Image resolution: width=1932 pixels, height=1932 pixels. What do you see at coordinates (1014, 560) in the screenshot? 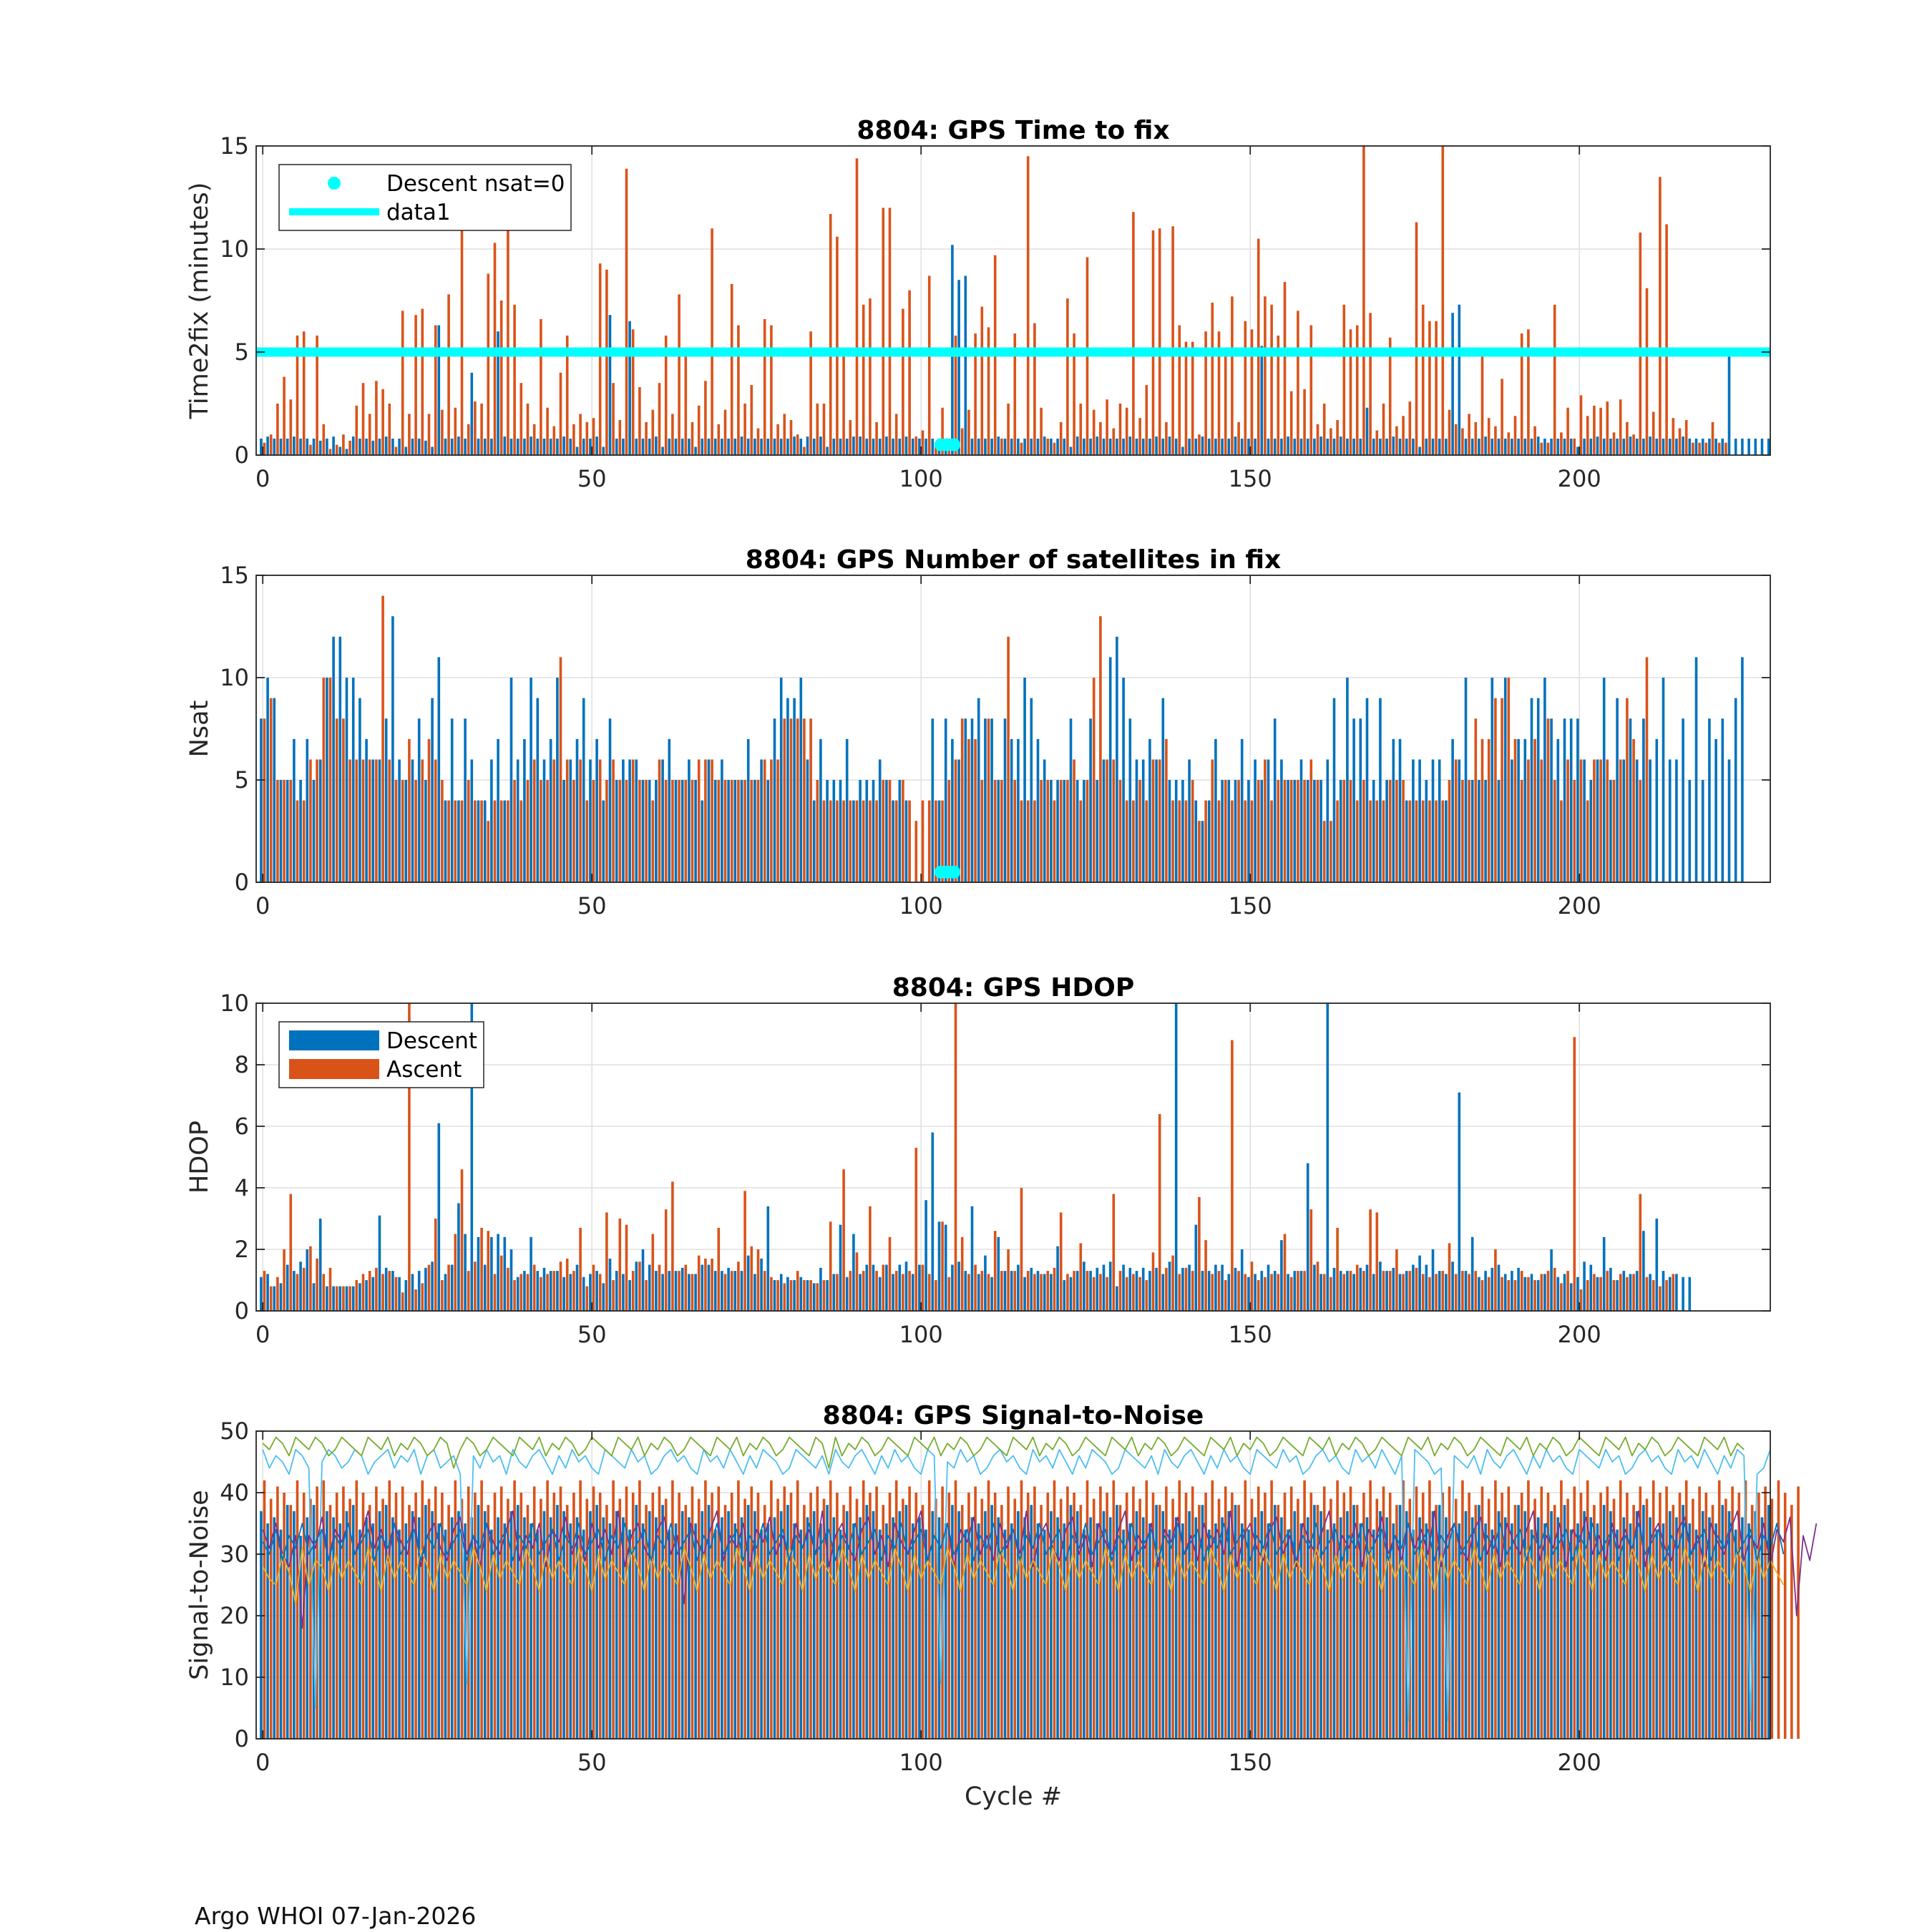
I see `chart-title: 8804: GPS Number of satellites in fix` at bounding box center [1014, 560].